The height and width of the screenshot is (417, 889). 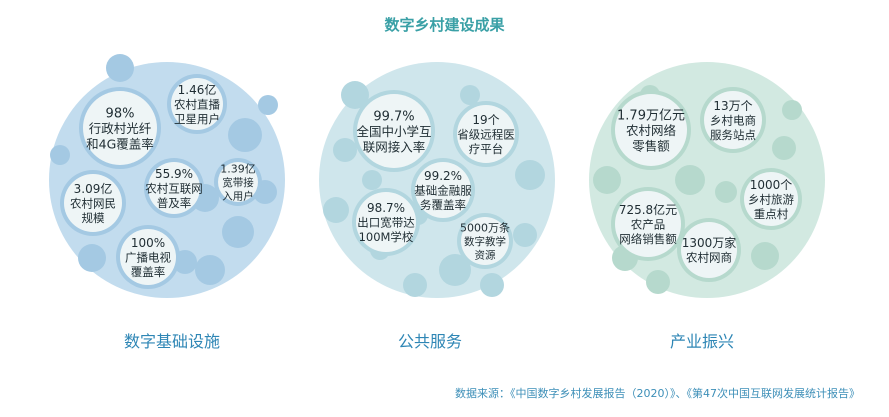 I want to click on stat-label: 数字教学, so click(x=485, y=241).